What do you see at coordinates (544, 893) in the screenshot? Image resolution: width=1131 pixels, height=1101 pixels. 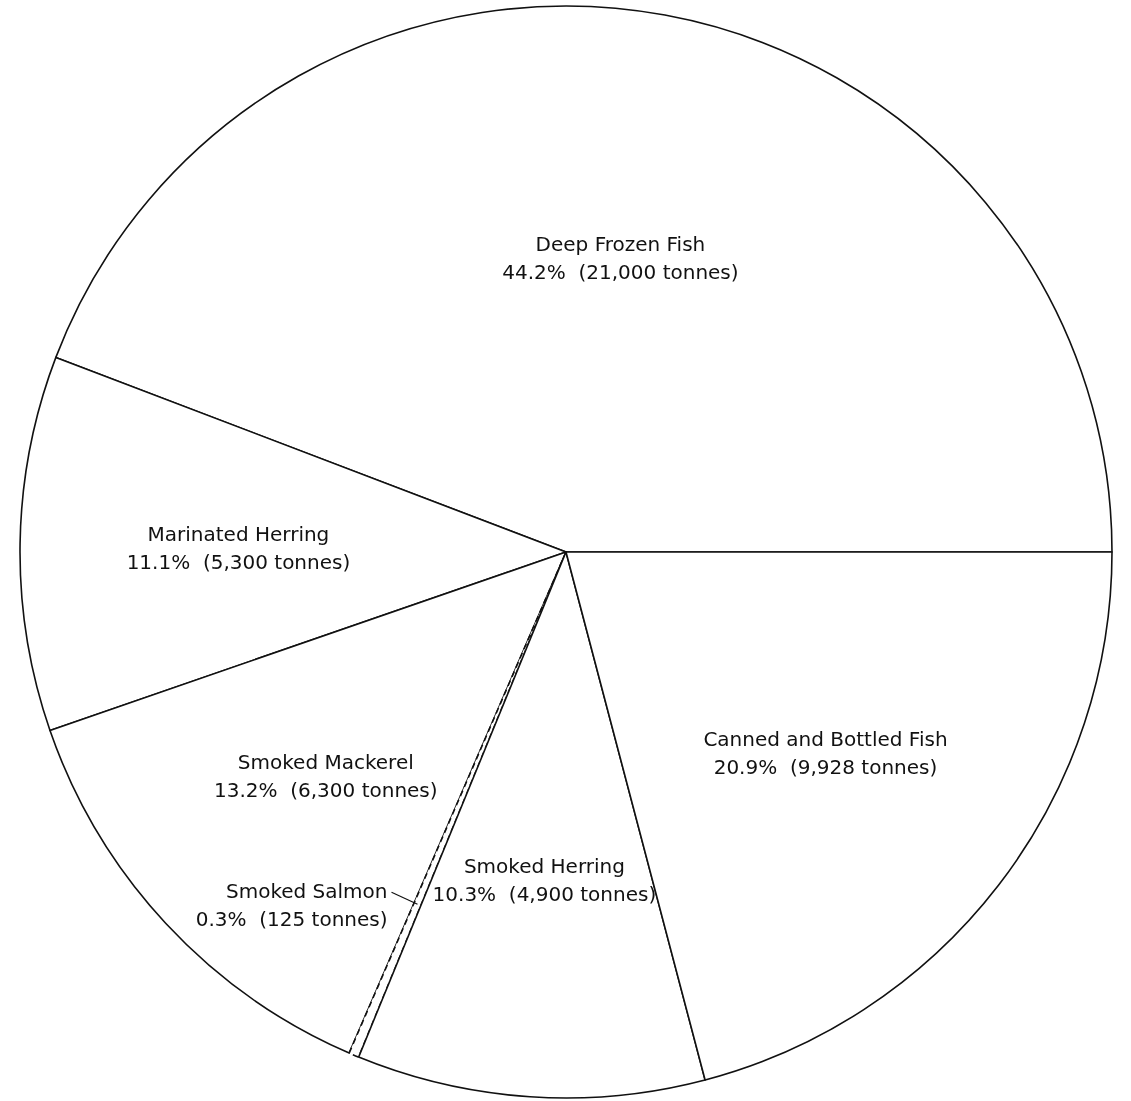 I see `data-label: 10.3% (4,900 tonnes)` at bounding box center [544, 893].